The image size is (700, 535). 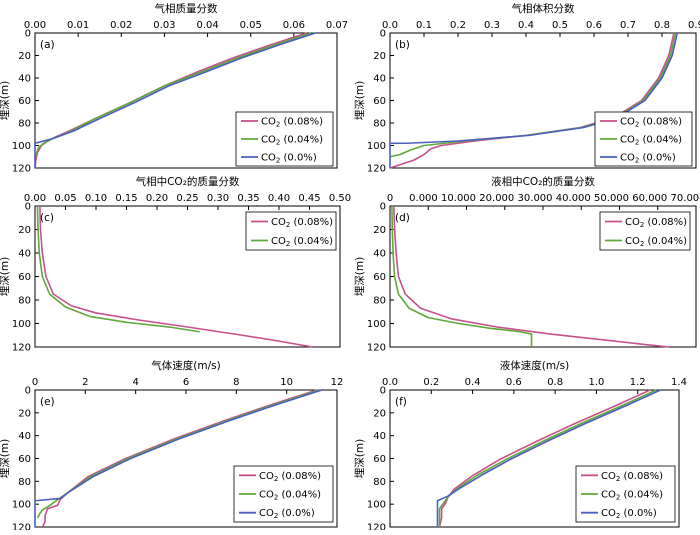 I want to click on x-tick-label: 0.03, so click(x=164, y=25).